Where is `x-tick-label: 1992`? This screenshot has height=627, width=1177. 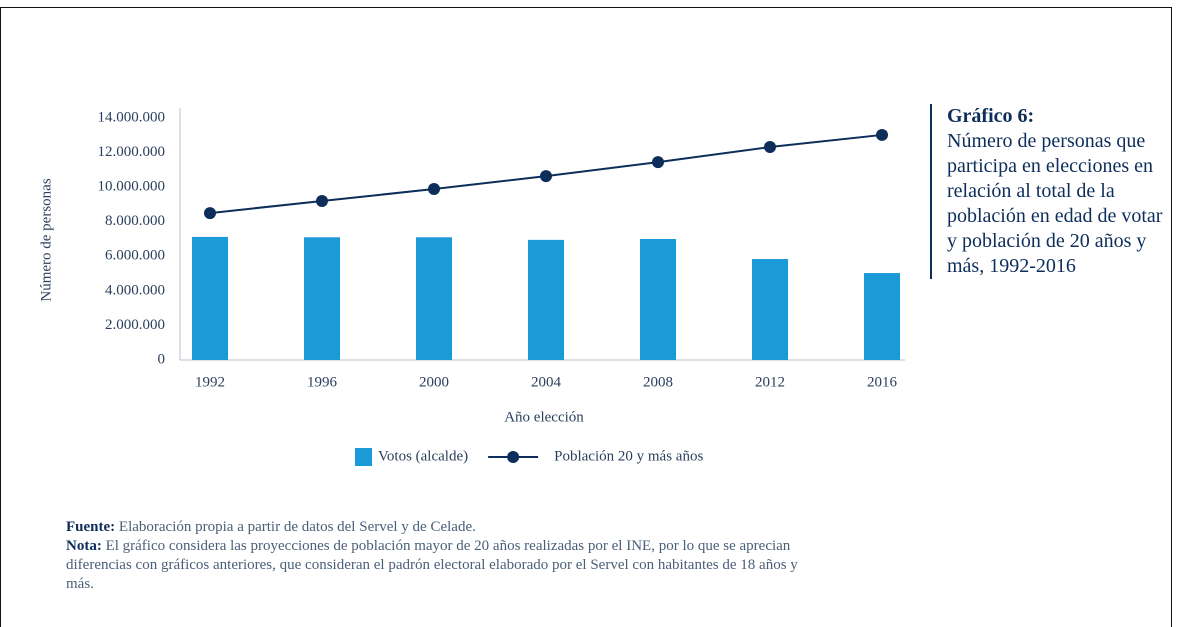 x-tick-label: 1992 is located at coordinates (210, 382).